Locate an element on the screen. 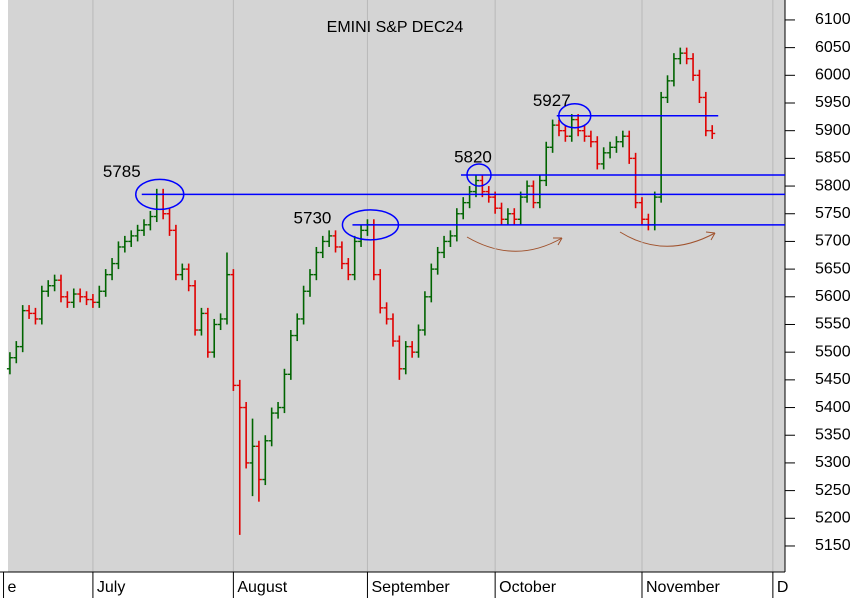 The image size is (857, 598). y-tick-label: 5350 is located at coordinates (833, 434).